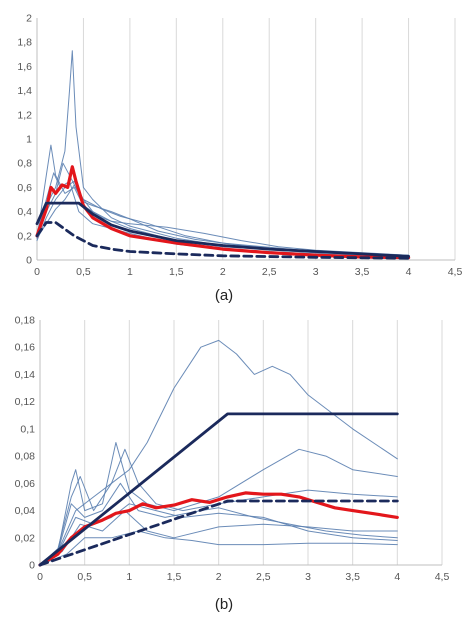 This screenshot has height=620, width=474. What do you see at coordinates (27, 429) in the screenshot?
I see `y-tick-label: 0,1` at bounding box center [27, 429].